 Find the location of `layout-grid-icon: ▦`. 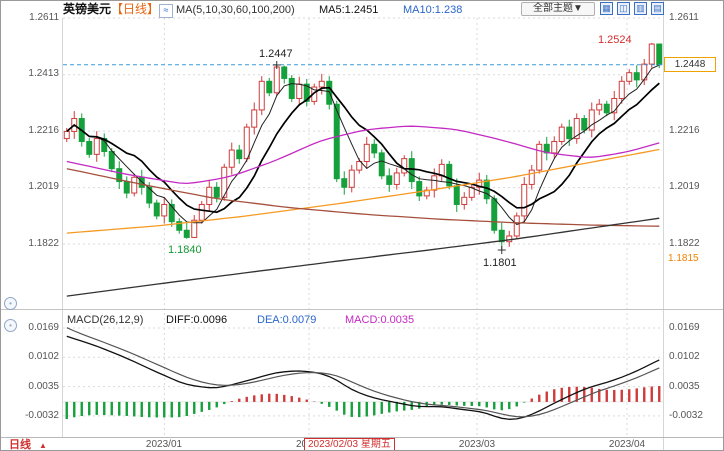

layout-grid-icon: ▦ is located at coordinates (606, 8).